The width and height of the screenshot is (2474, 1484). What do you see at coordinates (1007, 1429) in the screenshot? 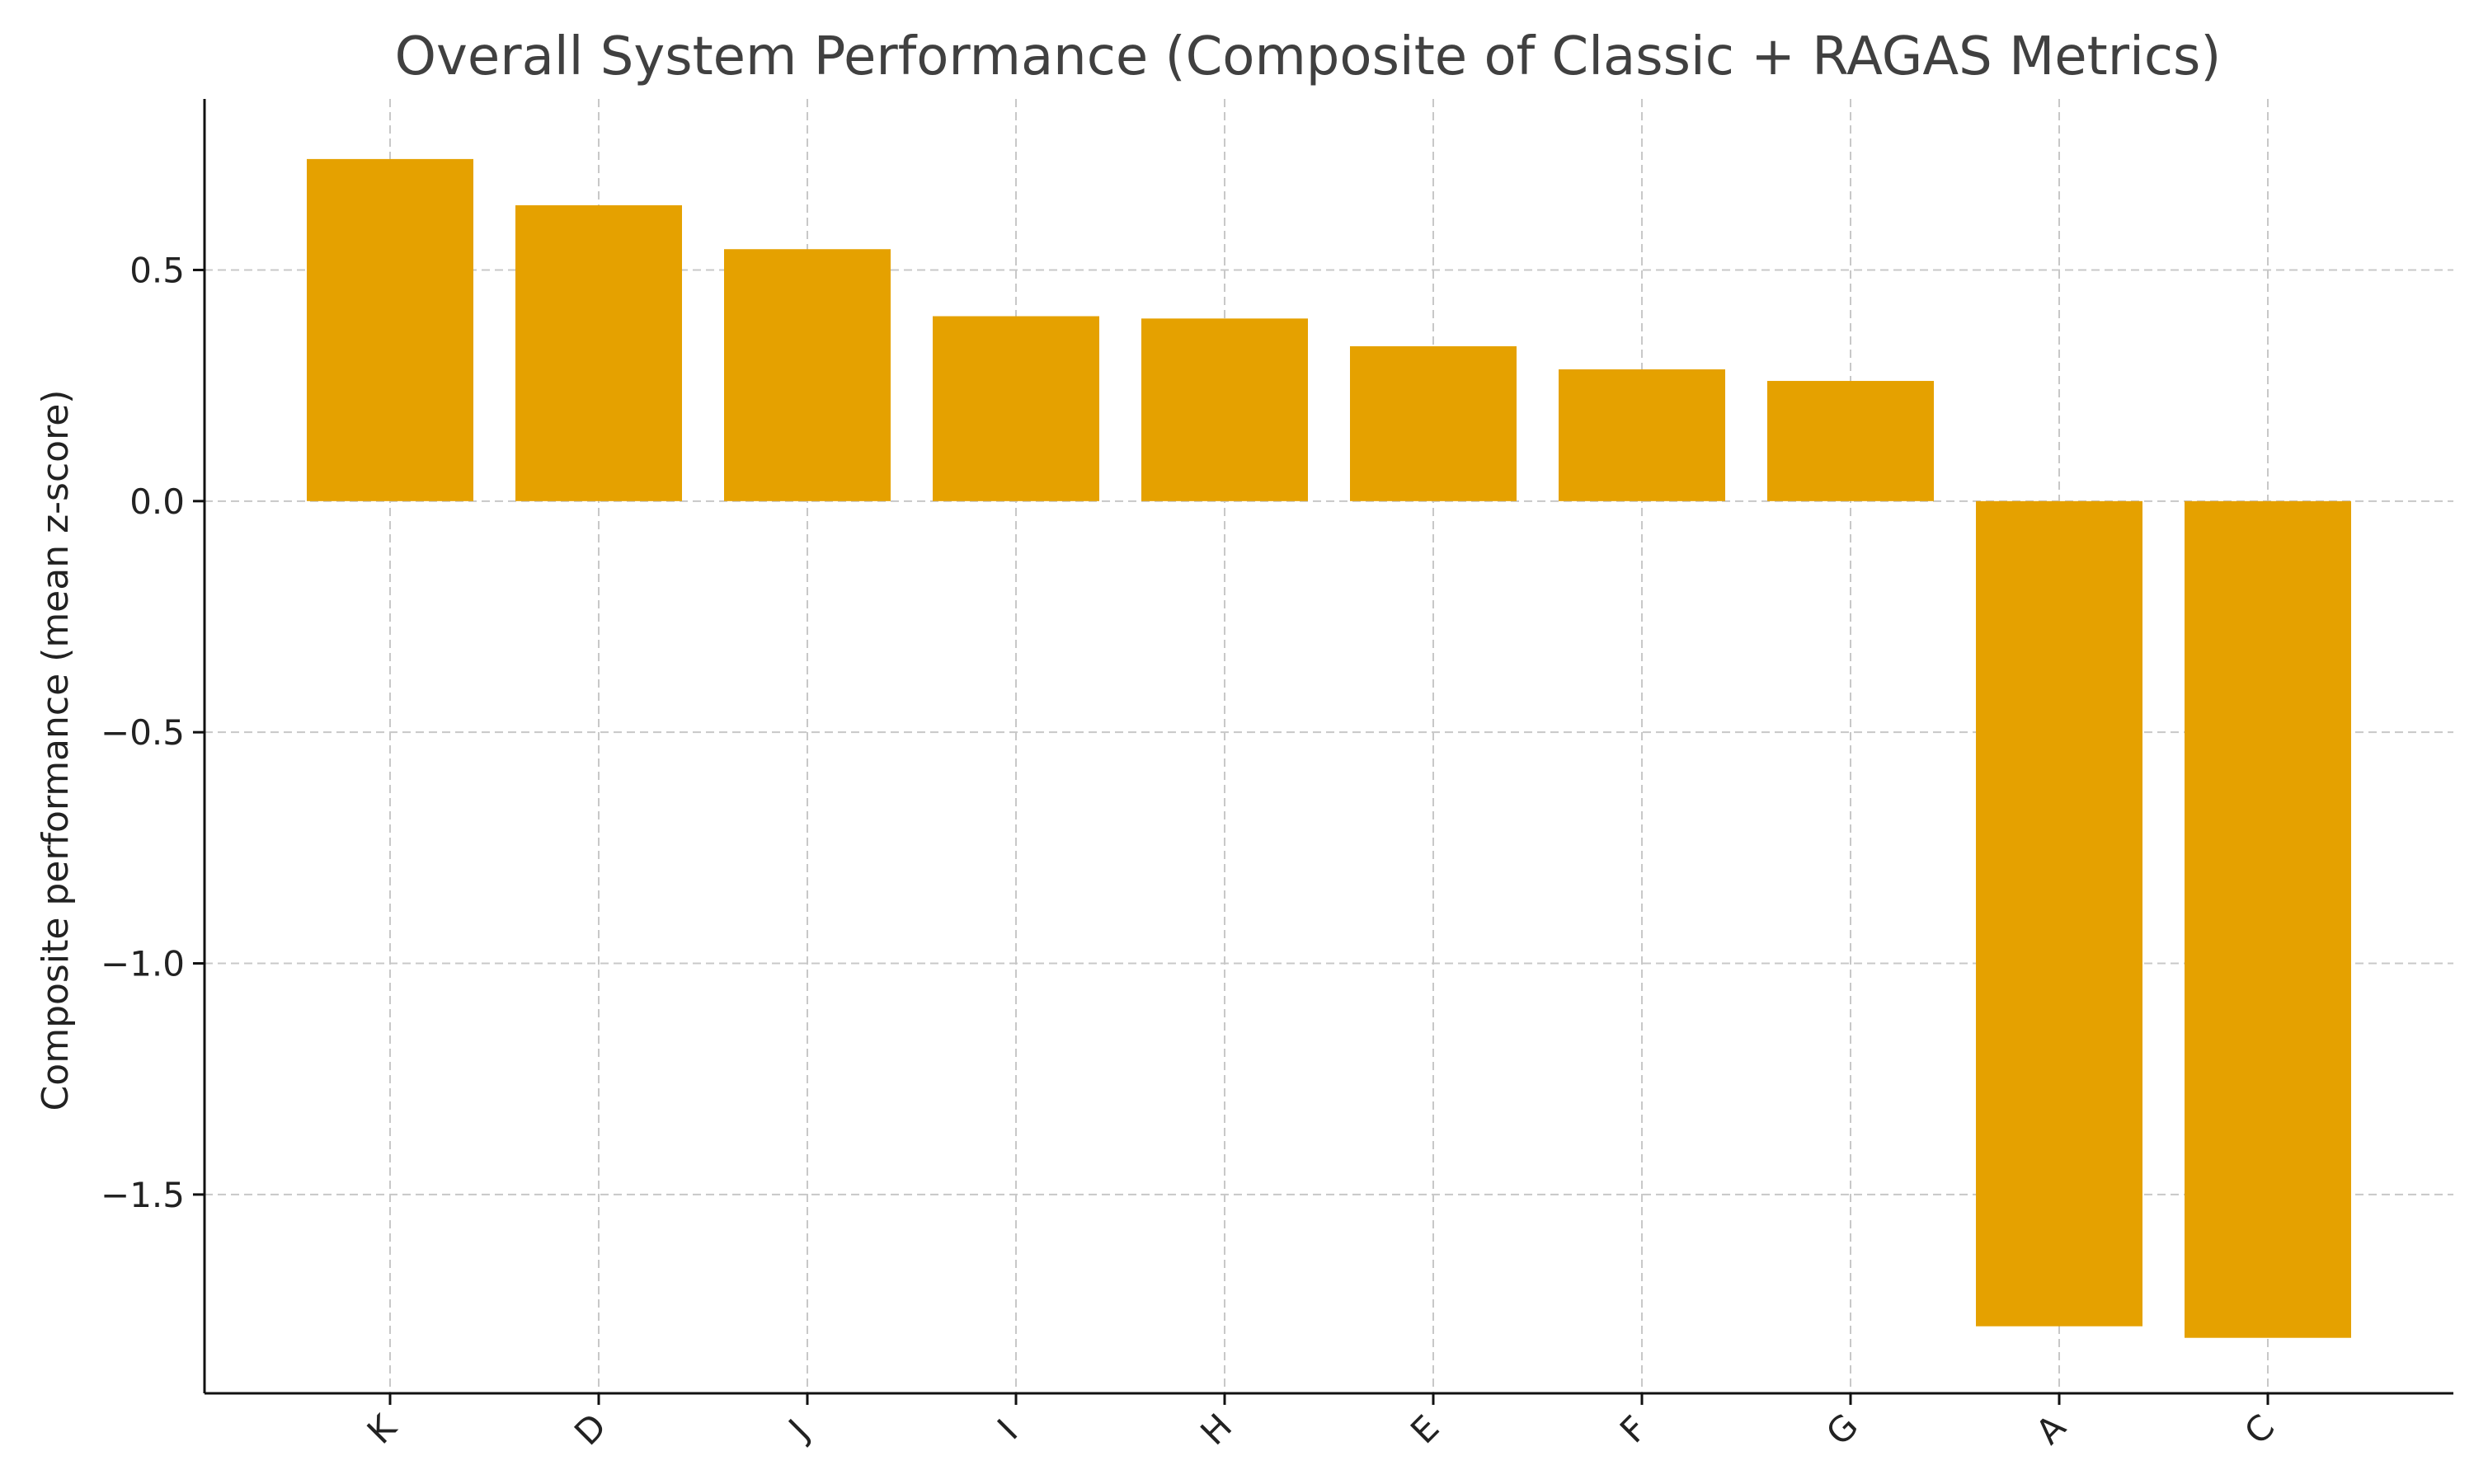
I see `x-tick-label-I: I` at bounding box center [1007, 1429].